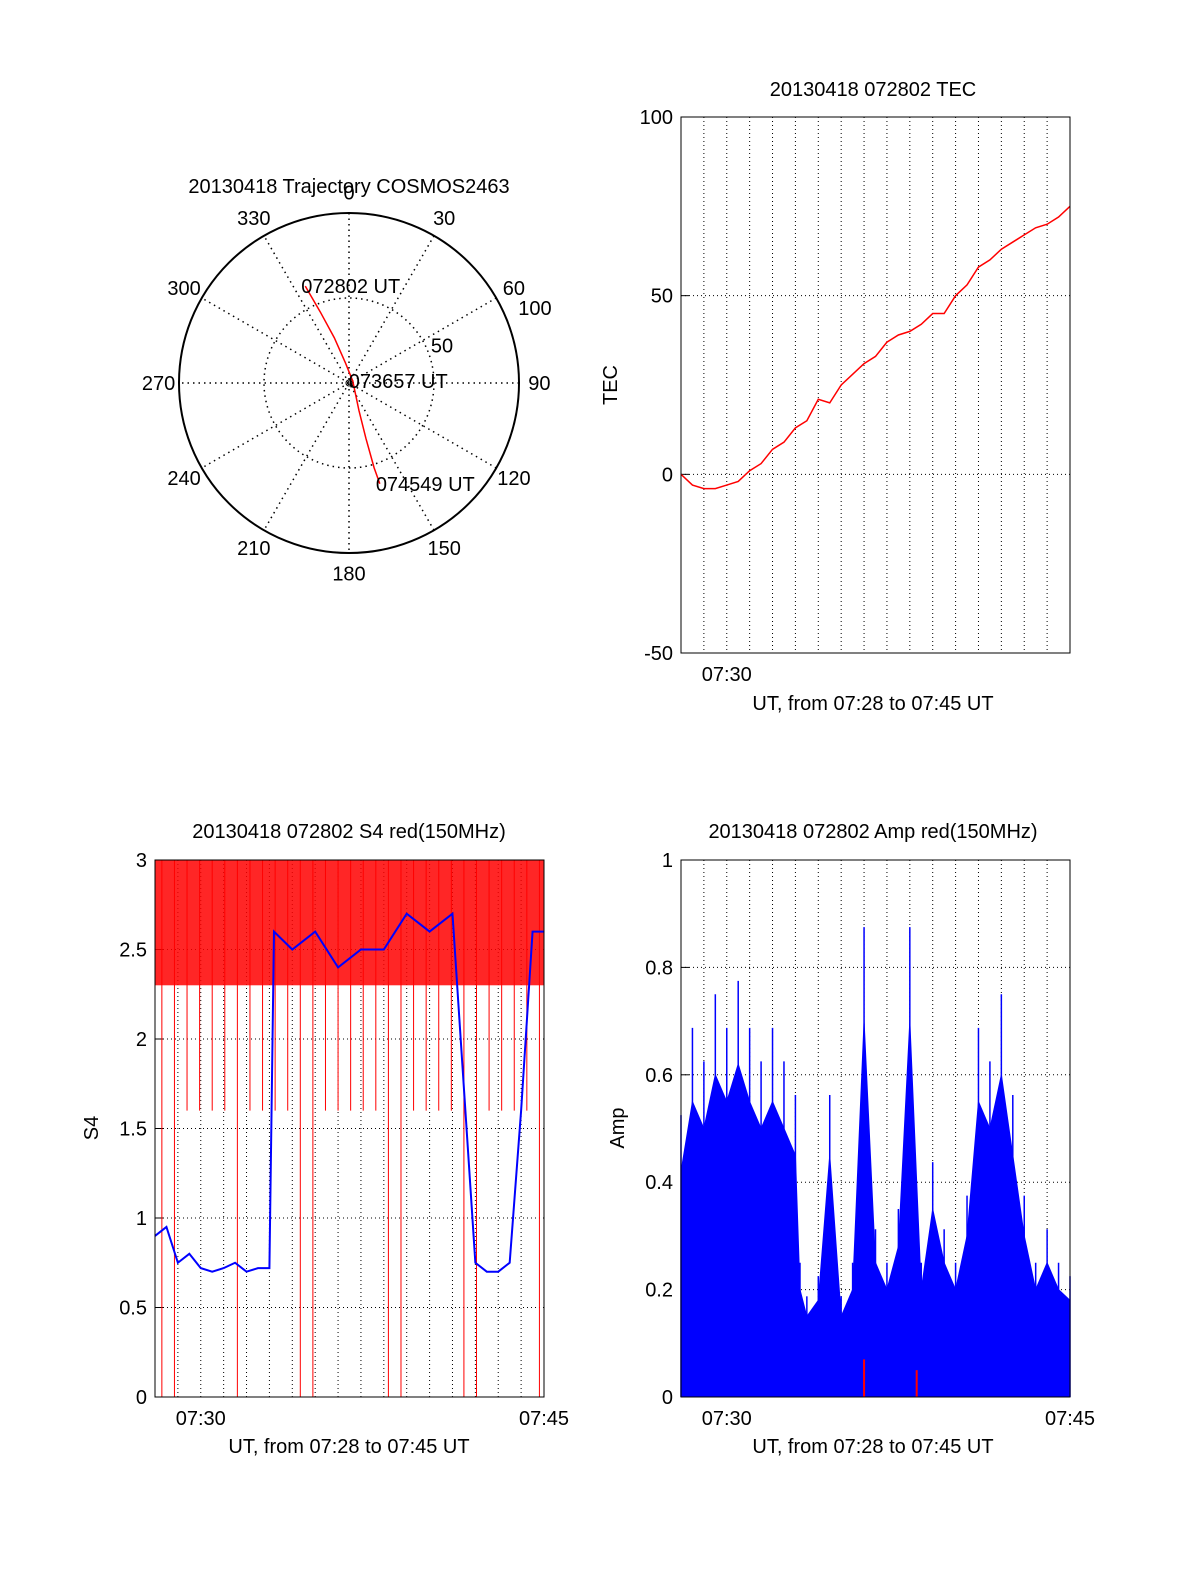 The width and height of the screenshot is (1200, 1575). I want to click on y-tick-label: 3, so click(141, 861).